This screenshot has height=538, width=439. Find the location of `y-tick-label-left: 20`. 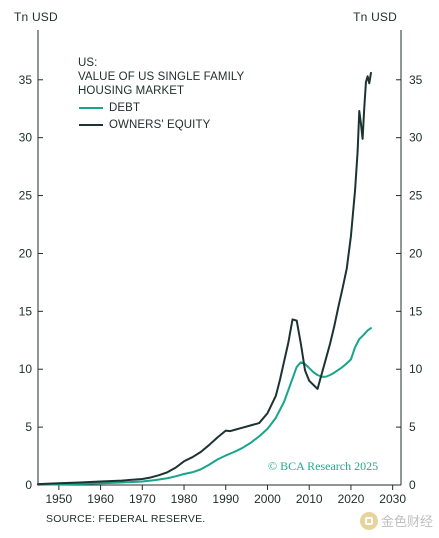

y-tick-label-left: 20 is located at coordinates (26, 253).